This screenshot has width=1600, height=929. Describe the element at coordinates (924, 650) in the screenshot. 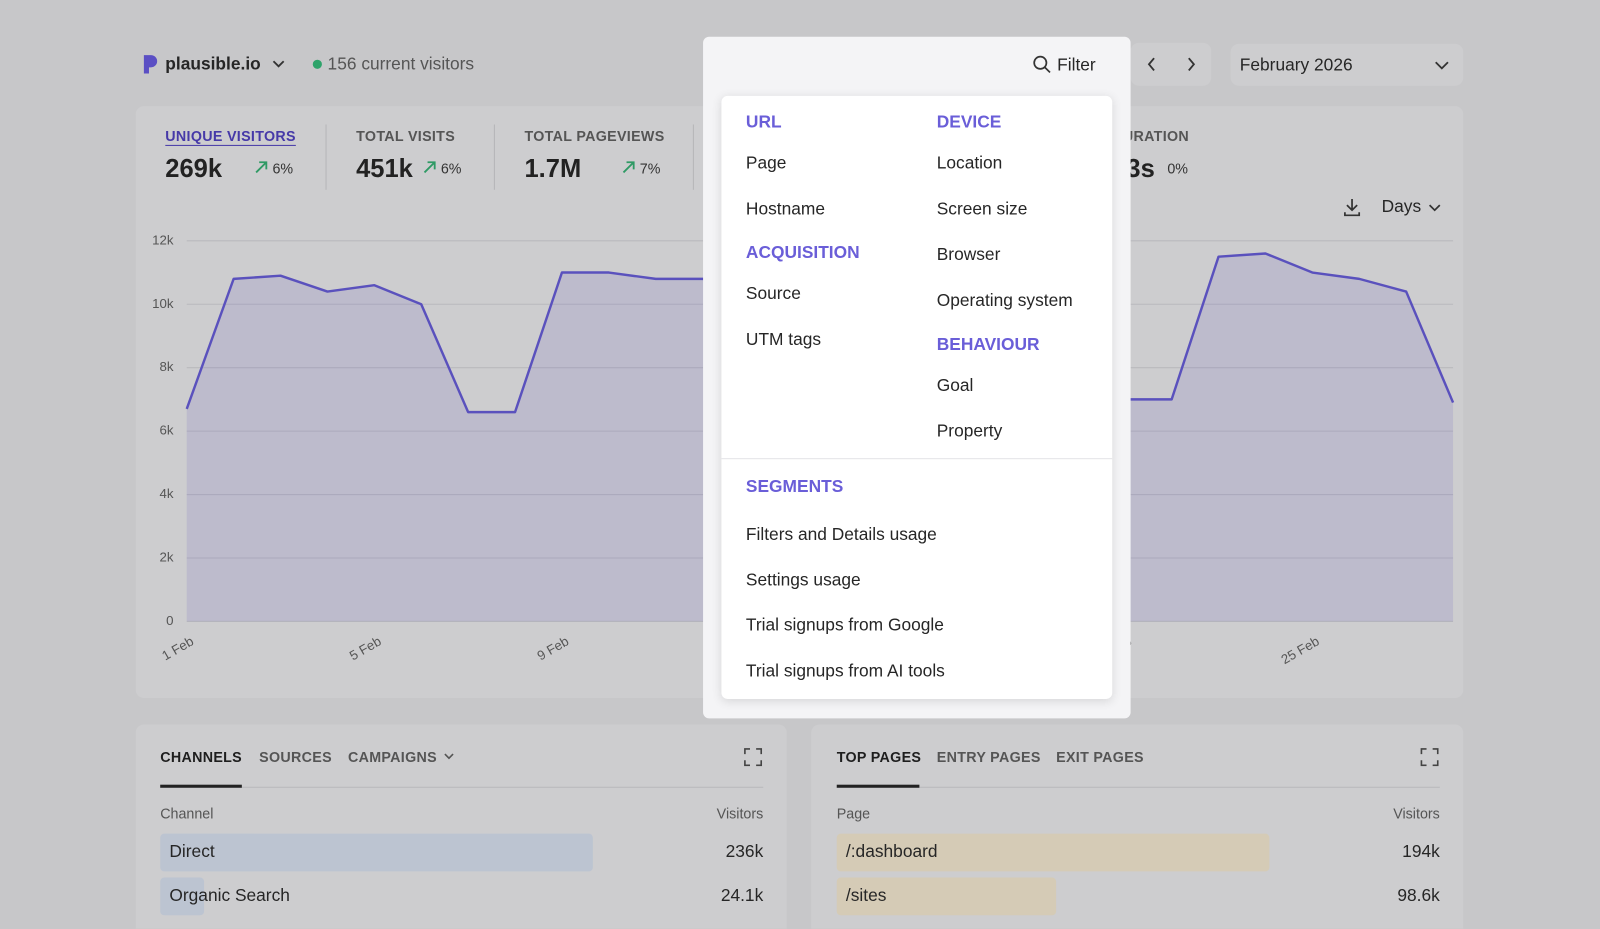

I see `x-tick-label: 17 Feb` at that location.